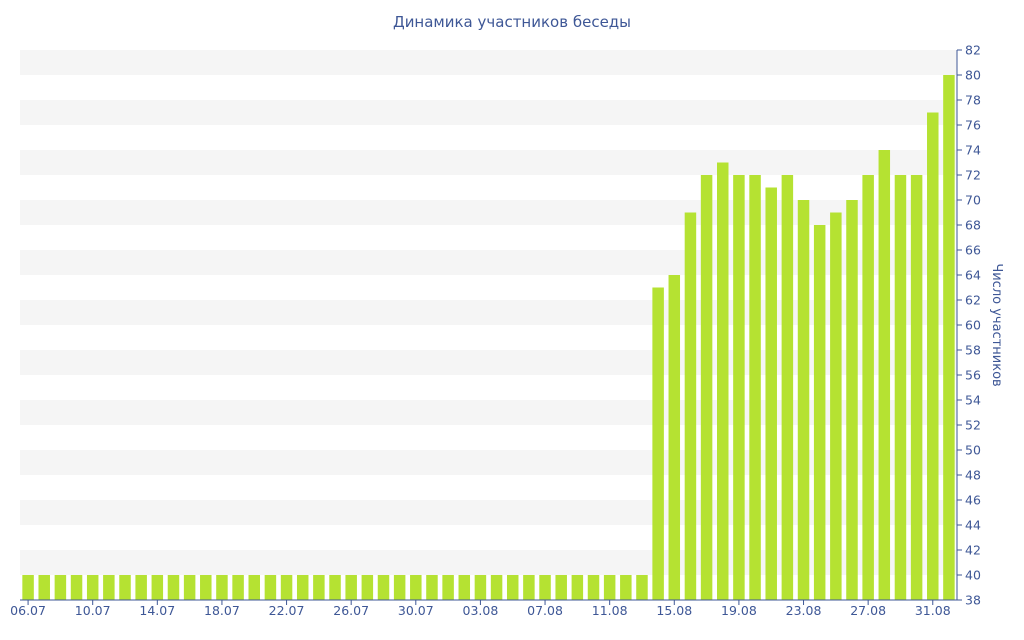 This screenshot has width=1024, height=640. Describe the element at coordinates (674, 437) in the screenshot. I see `bar-15.08` at that location.